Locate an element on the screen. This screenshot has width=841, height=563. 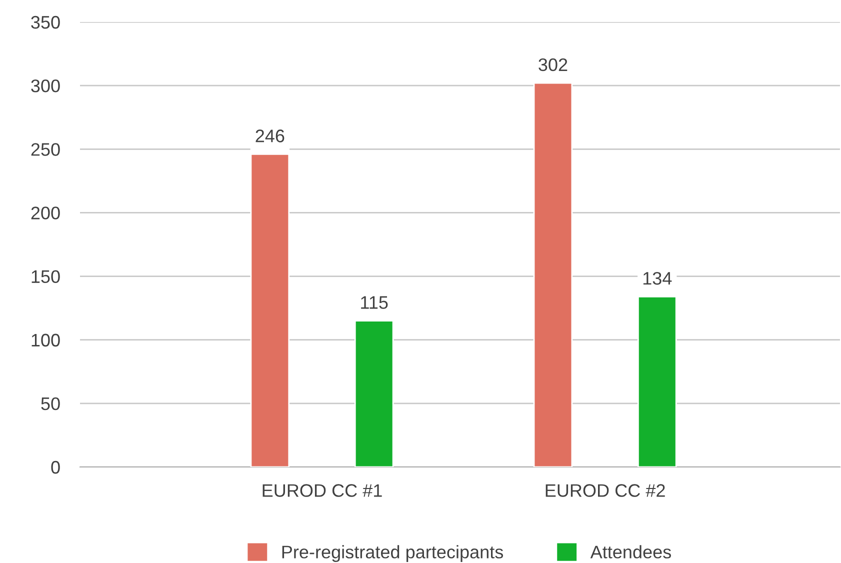
x-tick-label: EUROD CC #2 is located at coordinates (605, 490).